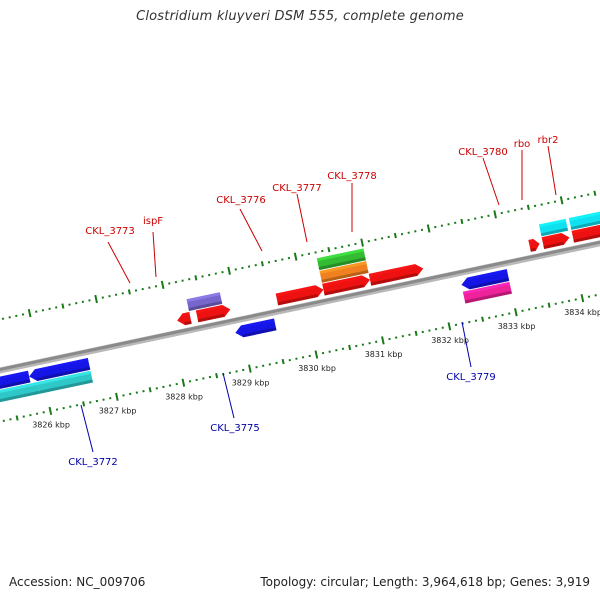 The height and width of the screenshot is (600, 600). Describe the element at coordinates (548, 140) in the screenshot. I see `gene-label: rbr2` at that location.